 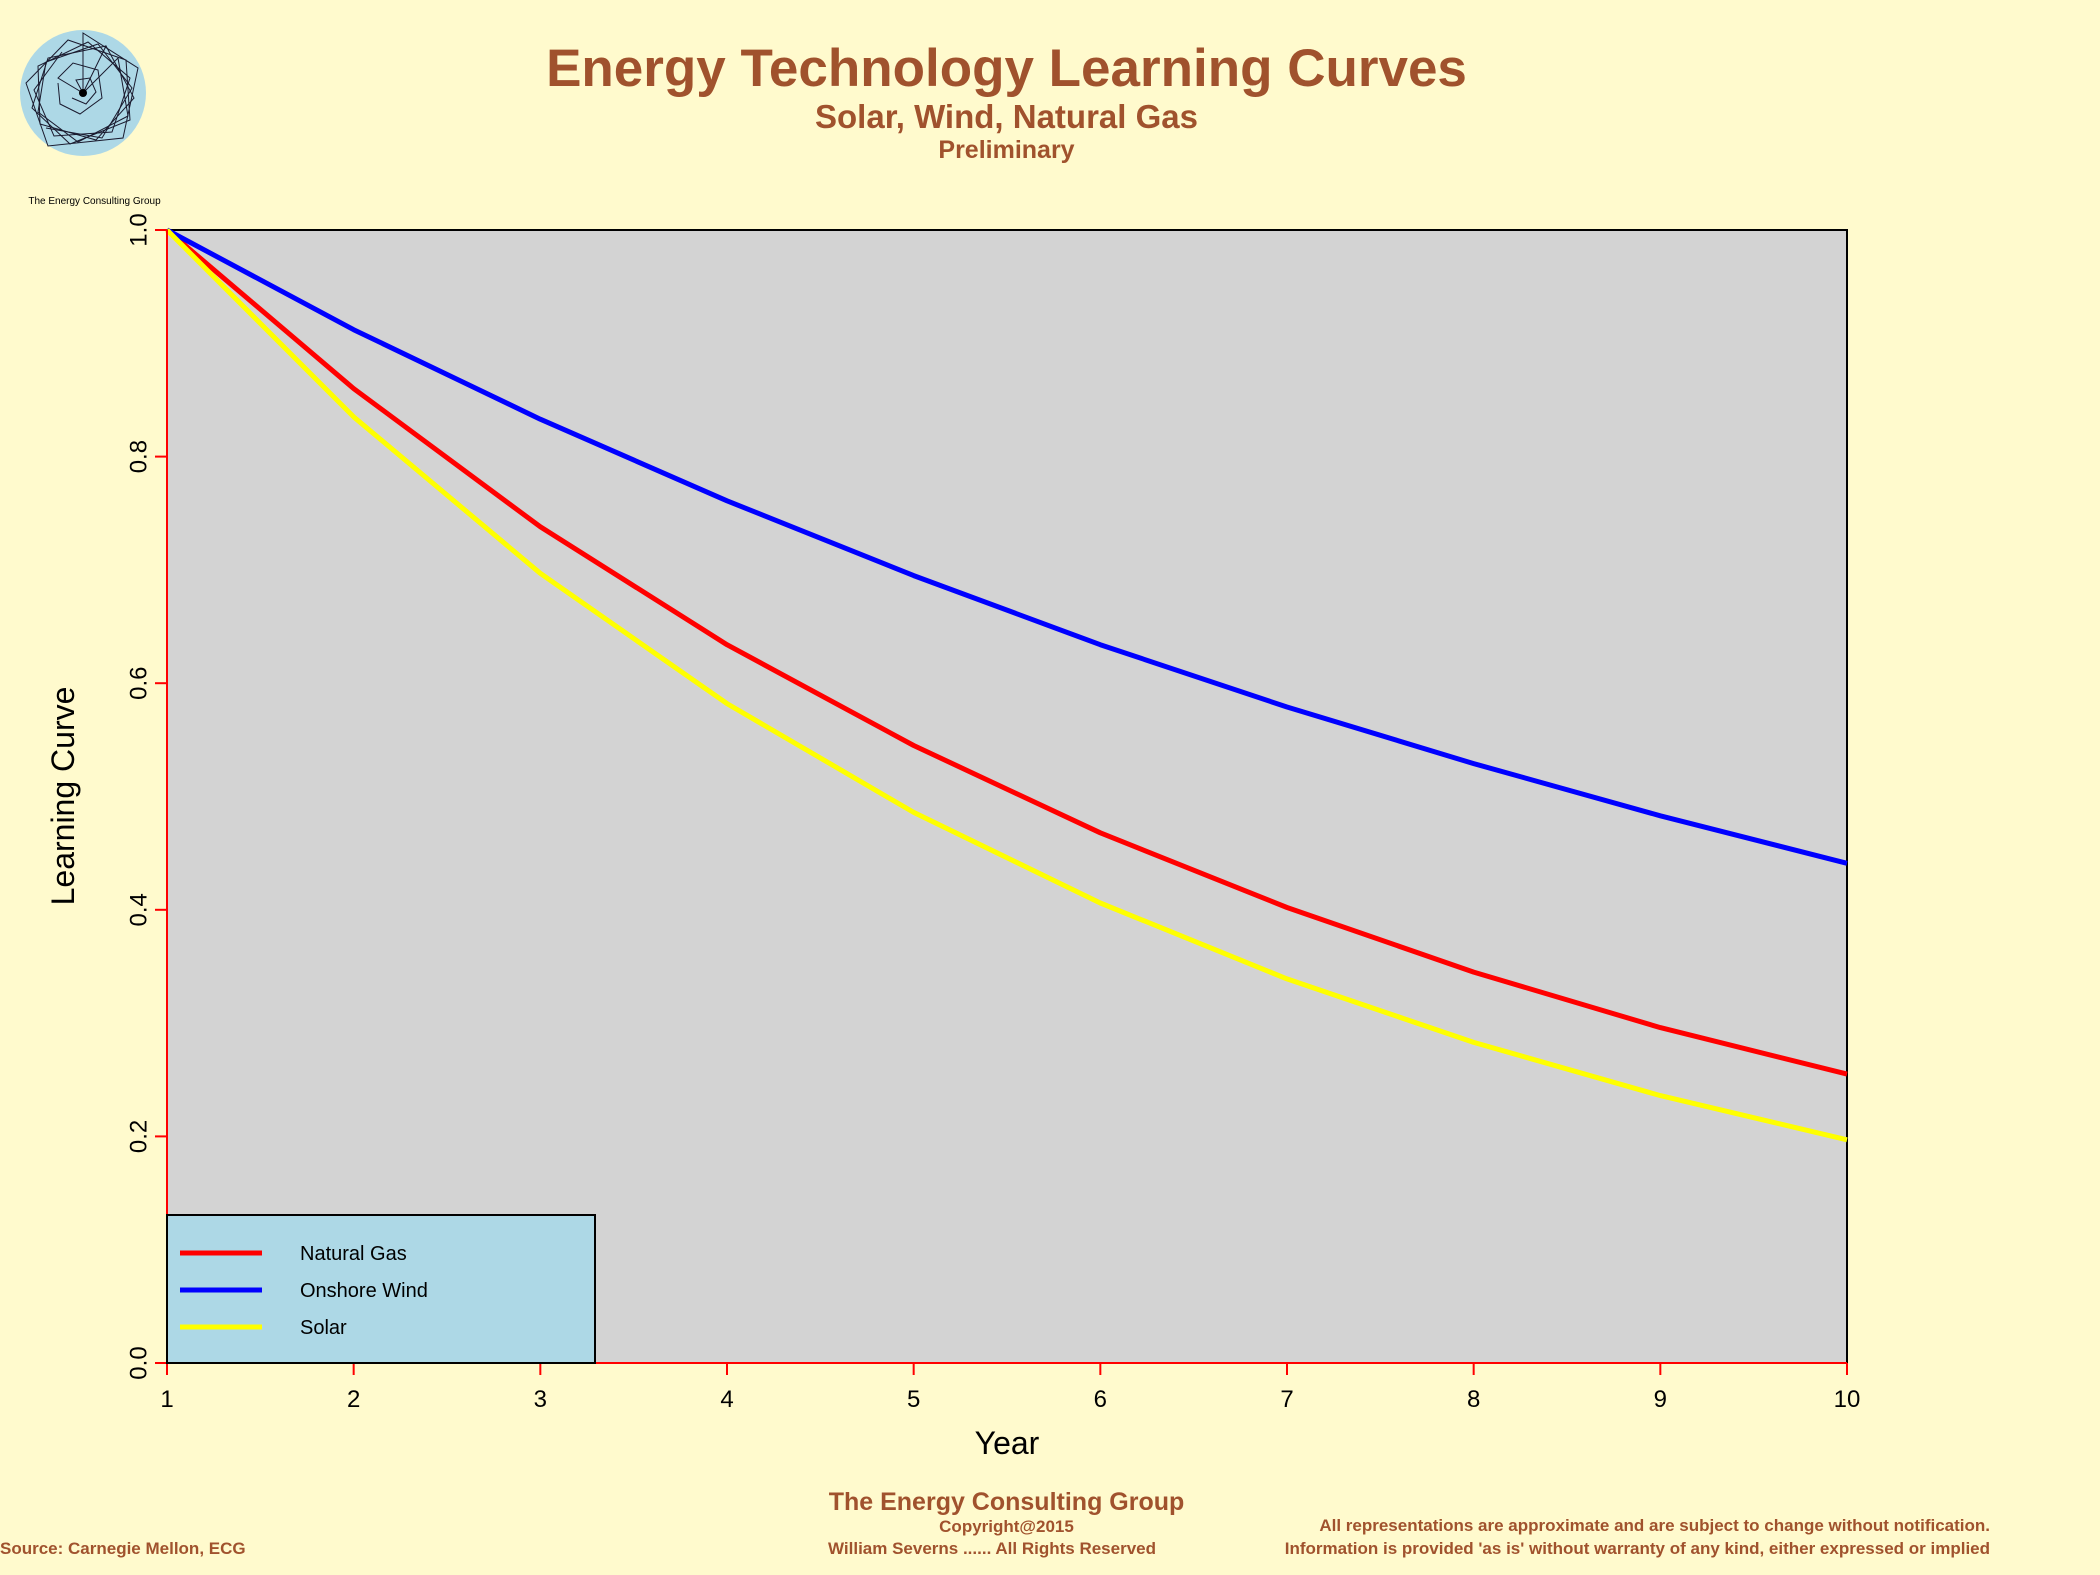 I want to click on x-axis-label: Year, so click(x=1007, y=1443).